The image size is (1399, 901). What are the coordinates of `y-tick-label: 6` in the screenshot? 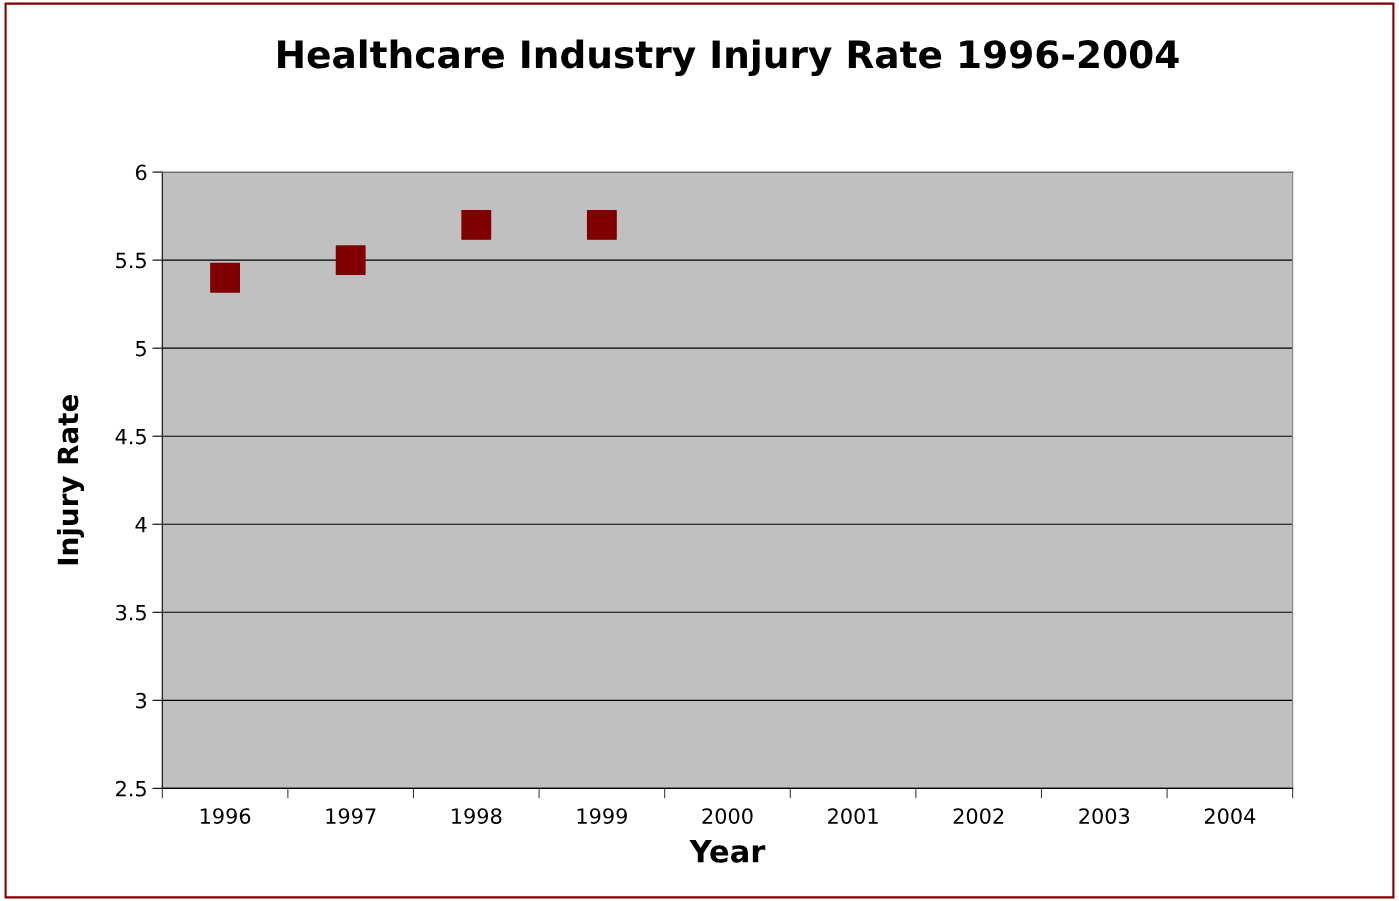 It's located at (141, 172).